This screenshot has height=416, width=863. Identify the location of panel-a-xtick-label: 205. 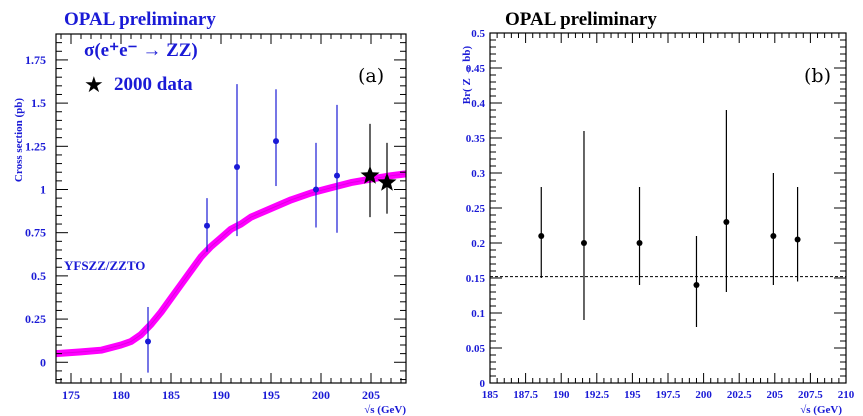
(371, 395).